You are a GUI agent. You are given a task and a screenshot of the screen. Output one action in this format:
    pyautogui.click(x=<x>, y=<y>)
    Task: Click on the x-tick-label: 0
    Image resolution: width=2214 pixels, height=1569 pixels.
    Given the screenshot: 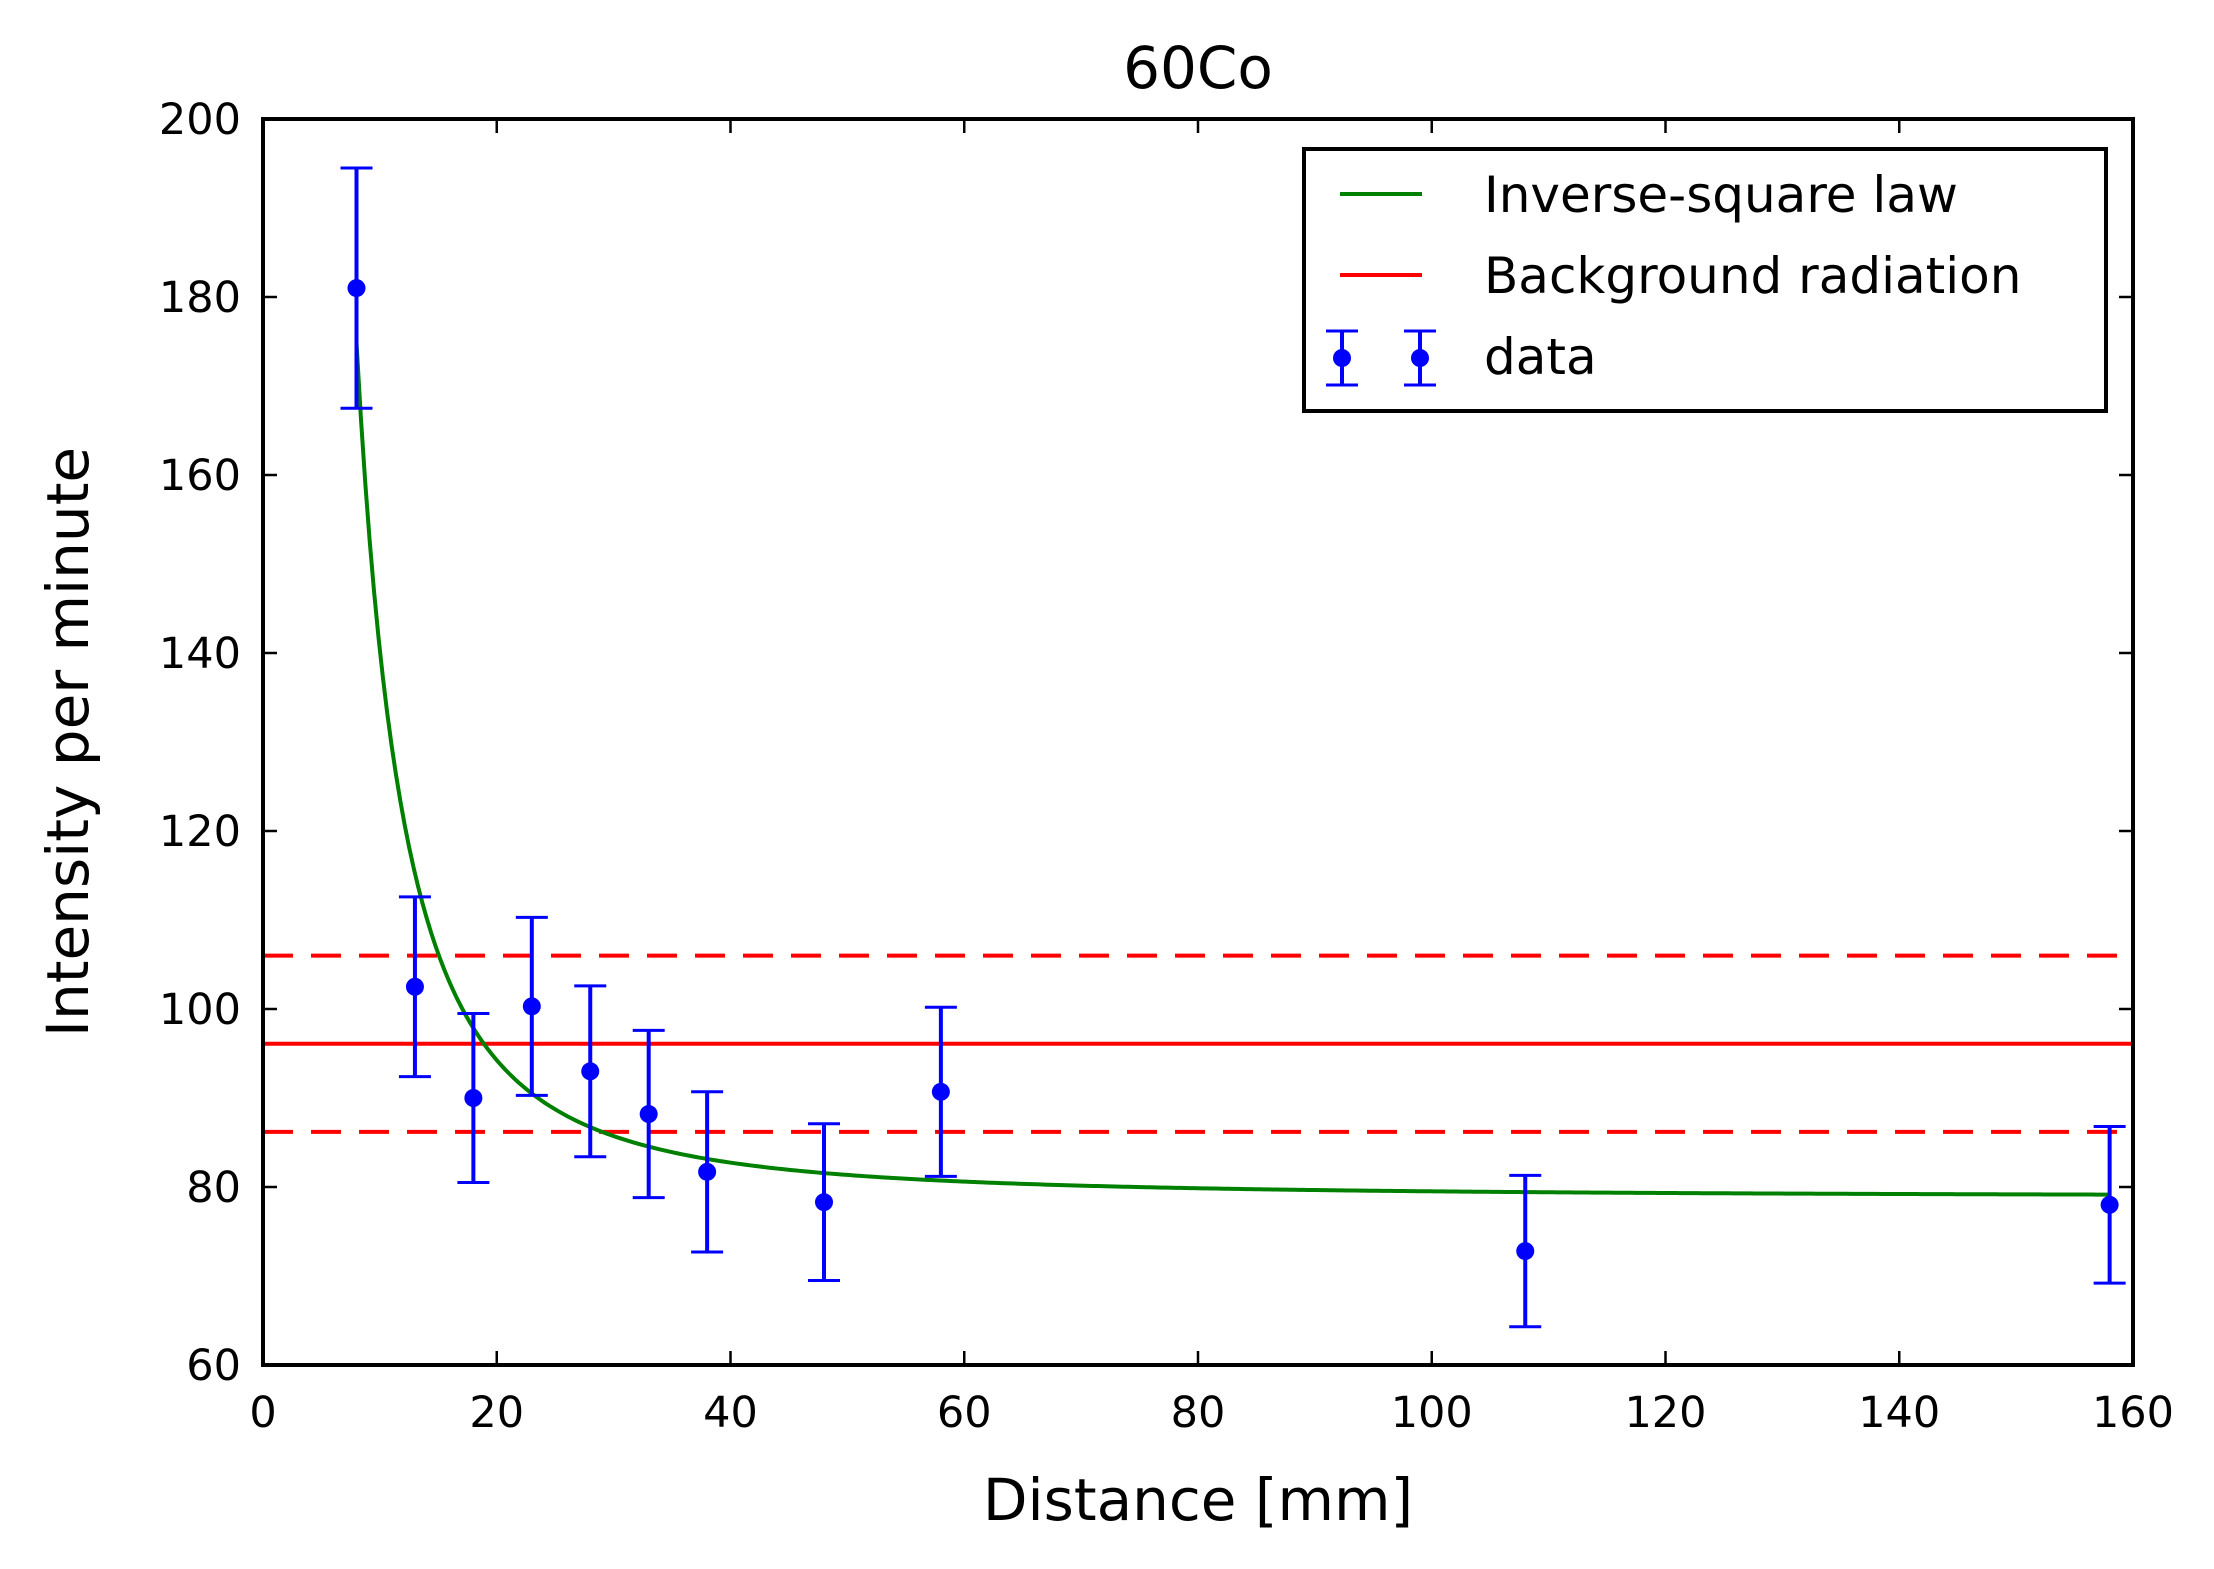 What is the action you would take?
    pyautogui.click(x=262, y=1413)
    